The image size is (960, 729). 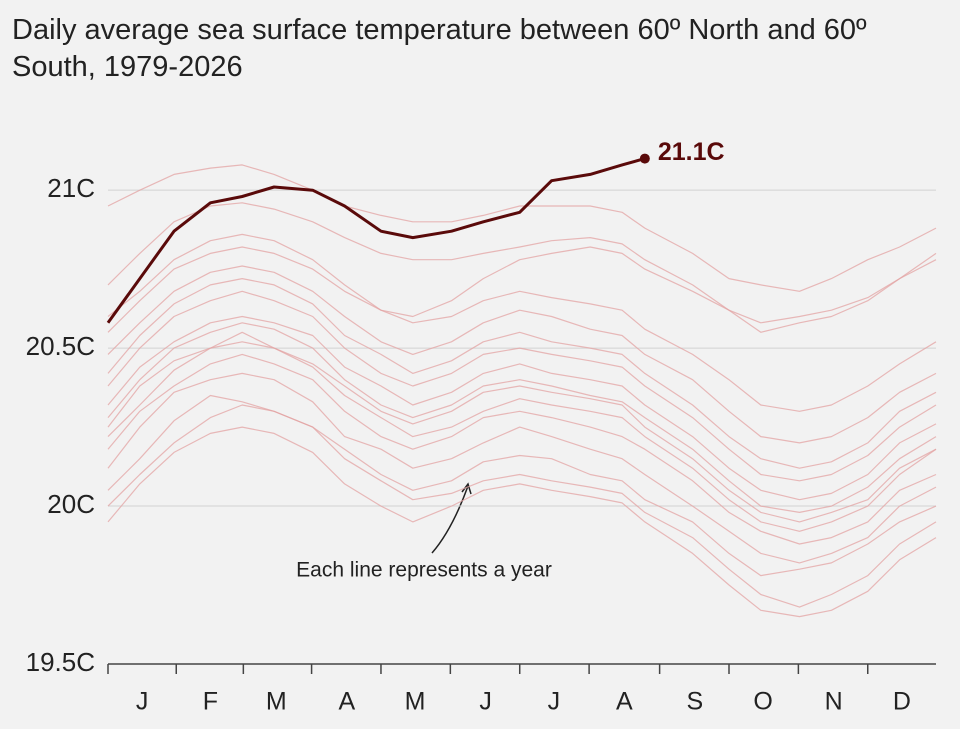 What do you see at coordinates (695, 702) in the screenshot?
I see `x-tick-label: S` at bounding box center [695, 702].